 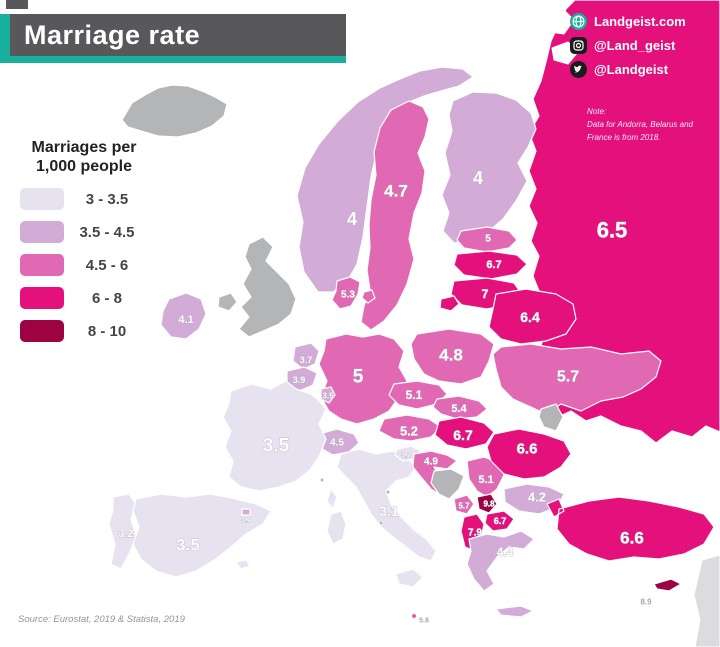 What do you see at coordinates (406, 456) in the screenshot?
I see `value-label-slovenia: 3.2` at bounding box center [406, 456].